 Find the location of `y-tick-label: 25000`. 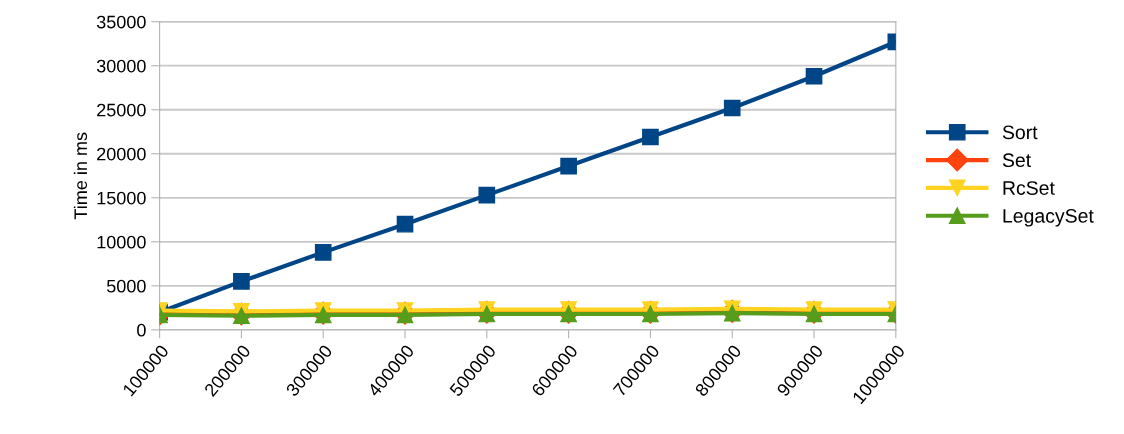

y-tick-label: 25000 is located at coordinates (121, 110).